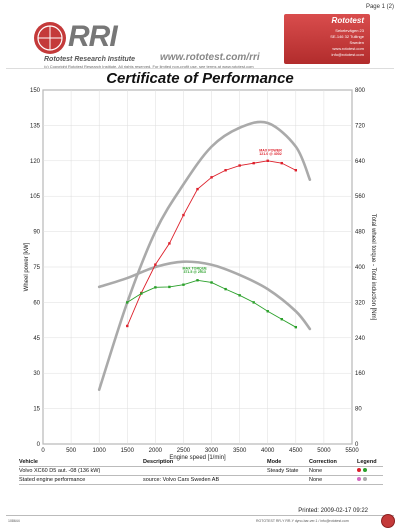  What do you see at coordinates (200, 68) in the screenshot?
I see `header-divider` at bounding box center [200, 68].